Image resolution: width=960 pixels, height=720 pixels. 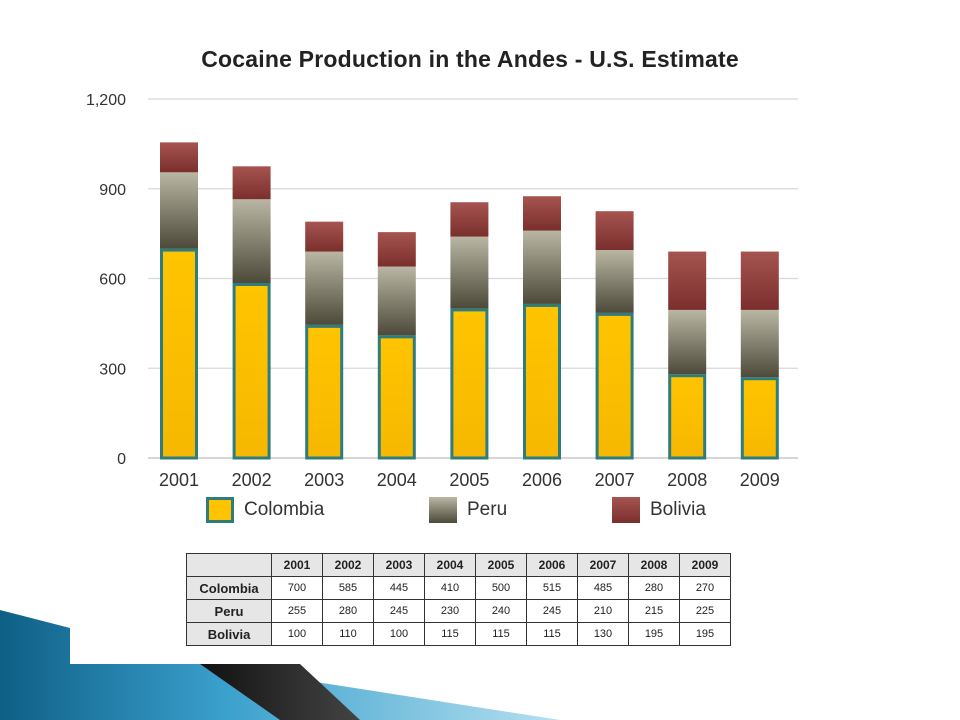 I want to click on table-cell: 240, so click(x=501, y=611).